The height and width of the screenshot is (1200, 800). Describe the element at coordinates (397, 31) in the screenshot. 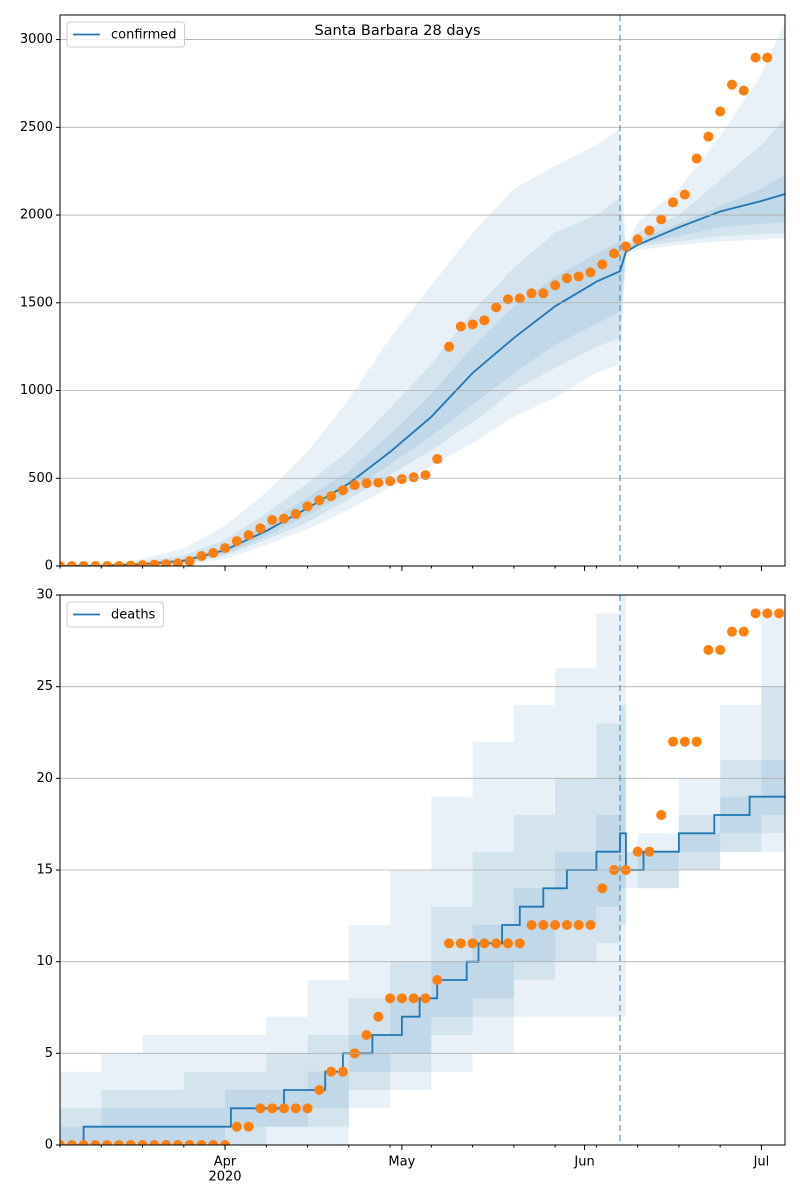

I see `chart-title: Santa Barbara 28 days` at that location.